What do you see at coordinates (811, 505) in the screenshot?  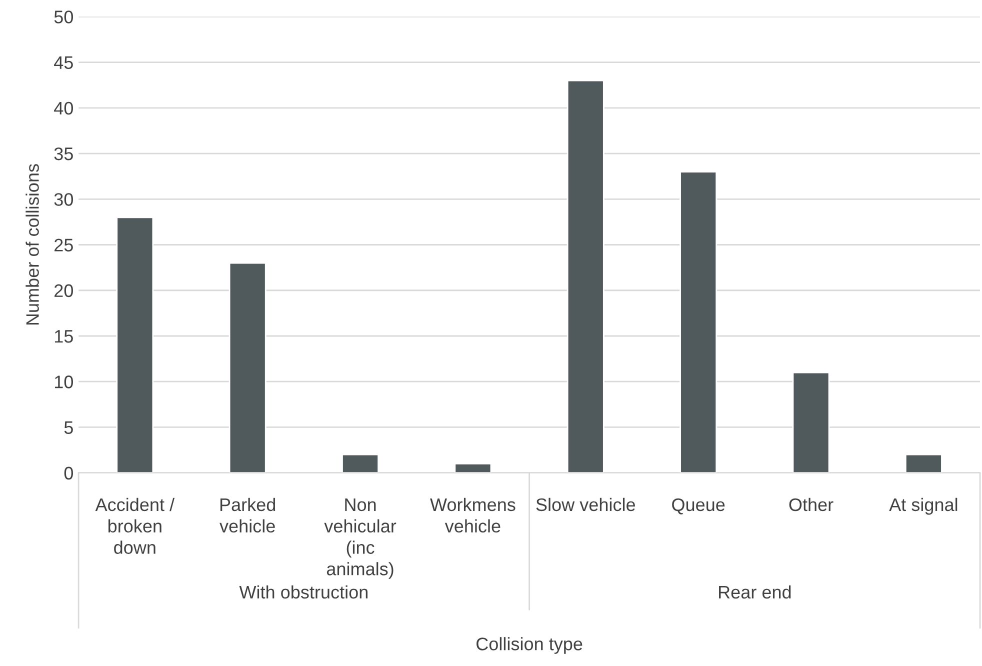 I see `x-tick-label: Other` at bounding box center [811, 505].